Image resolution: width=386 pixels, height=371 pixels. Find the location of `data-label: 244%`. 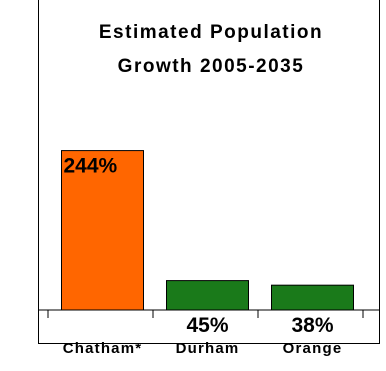

data-label: 244% is located at coordinates (91, 166).